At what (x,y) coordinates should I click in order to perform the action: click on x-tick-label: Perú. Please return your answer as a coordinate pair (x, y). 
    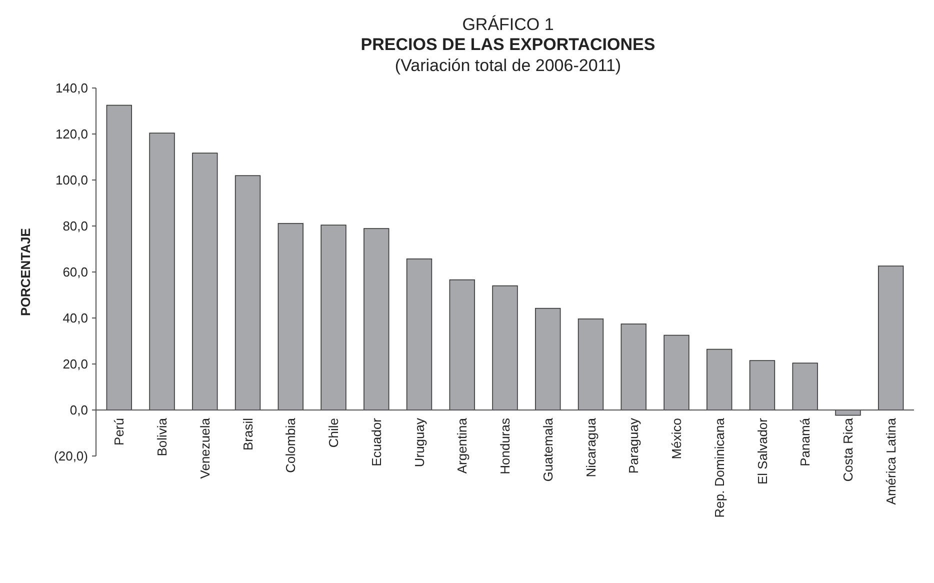
    Looking at the image, I should click on (119, 432).